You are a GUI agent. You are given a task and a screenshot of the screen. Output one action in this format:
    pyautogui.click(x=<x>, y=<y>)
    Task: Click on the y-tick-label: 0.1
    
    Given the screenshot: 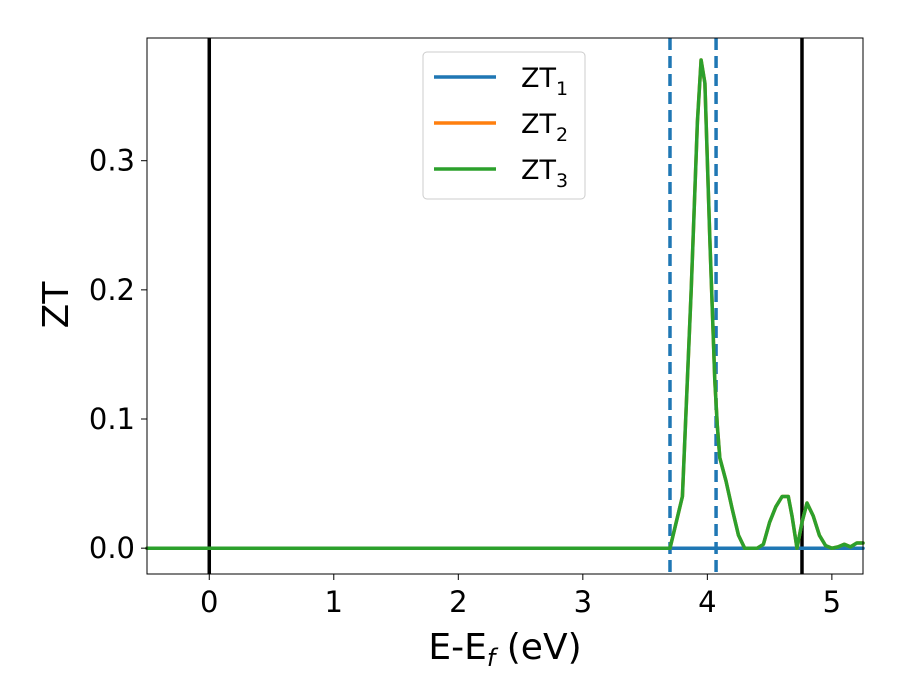 What is the action you would take?
    pyautogui.click(x=112, y=419)
    